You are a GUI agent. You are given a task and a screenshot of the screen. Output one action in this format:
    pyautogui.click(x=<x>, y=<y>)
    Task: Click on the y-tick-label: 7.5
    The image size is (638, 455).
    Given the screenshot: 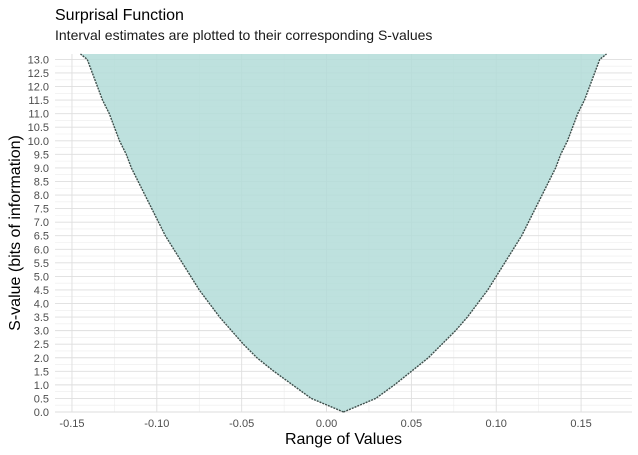 What is the action you would take?
    pyautogui.click(x=41, y=210)
    